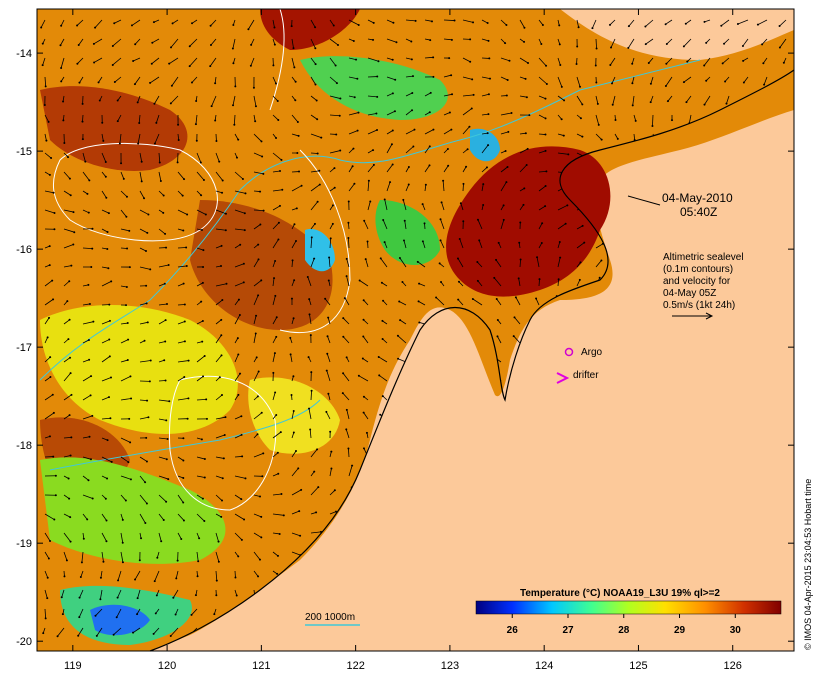 Image resolution: width=820 pixels, height=680 pixels. What do you see at coordinates (628, 607) in the screenshot?
I see `colorbar-gradient` at bounding box center [628, 607].